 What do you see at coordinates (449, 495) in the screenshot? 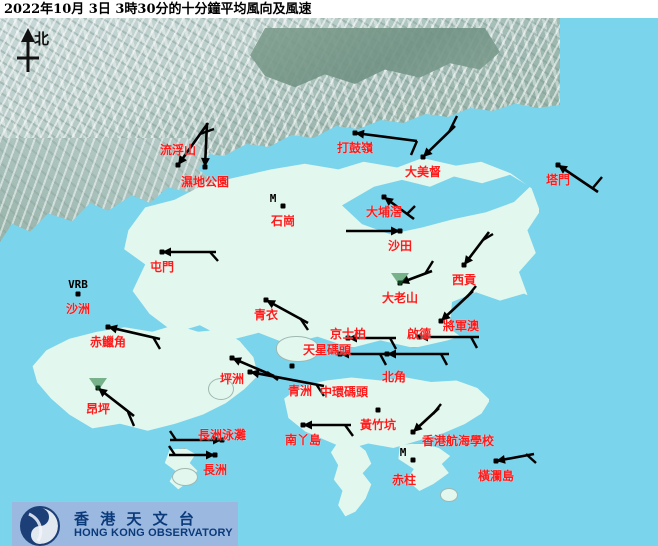
I see `small-island-b` at bounding box center [449, 495].